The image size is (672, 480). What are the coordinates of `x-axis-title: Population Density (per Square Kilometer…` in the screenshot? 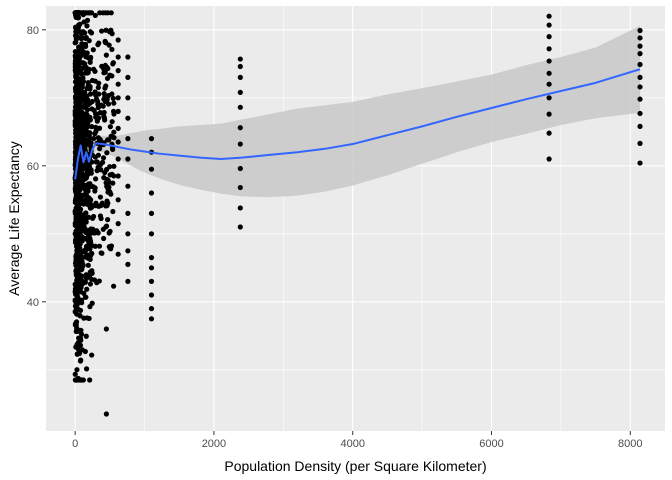 It's located at (355, 466).